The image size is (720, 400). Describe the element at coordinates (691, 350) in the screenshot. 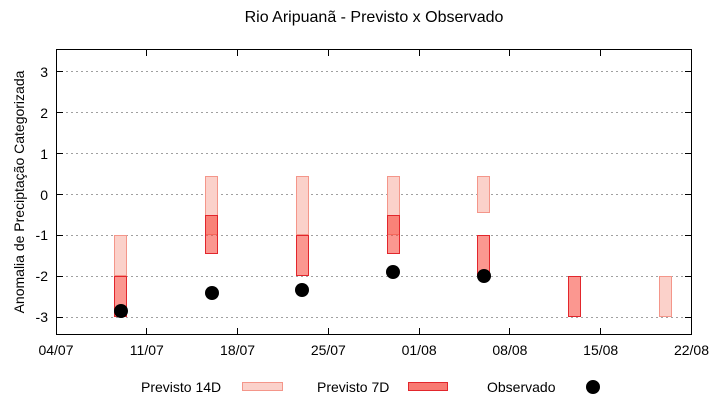

I see `x-tick-label: 22/08` at that location.